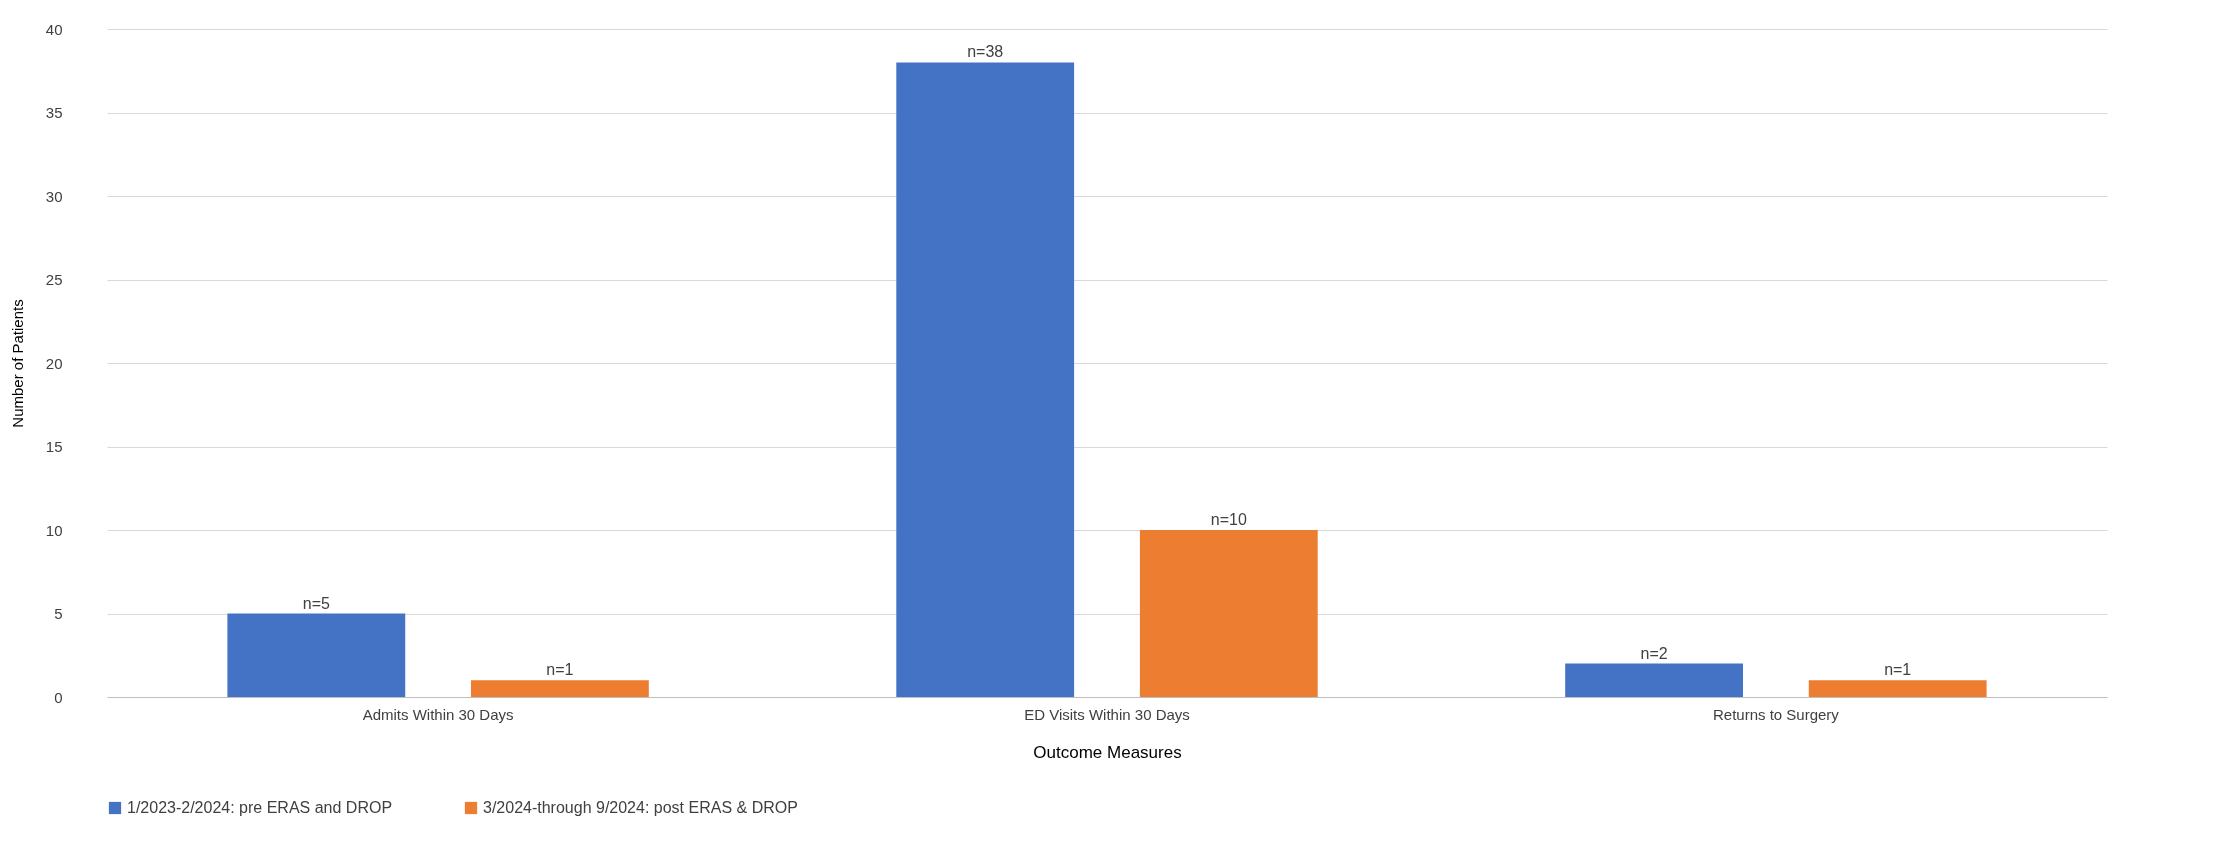 The width and height of the screenshot is (2224, 863). Describe the element at coordinates (54, 196) in the screenshot. I see `y-tick-label: 30` at that location.